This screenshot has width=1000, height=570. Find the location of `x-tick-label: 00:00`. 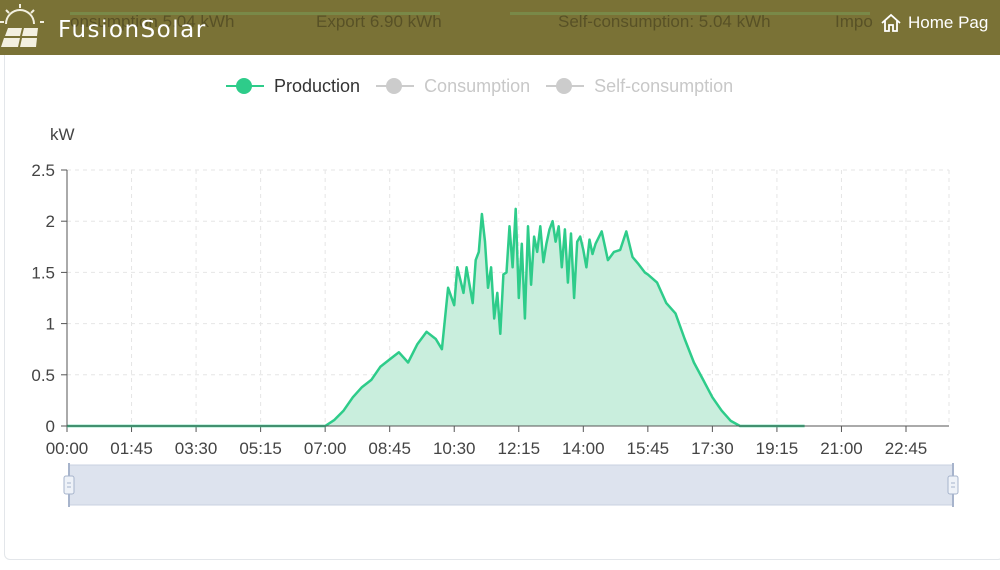

x-tick-label: 00:00 is located at coordinates (67, 448).